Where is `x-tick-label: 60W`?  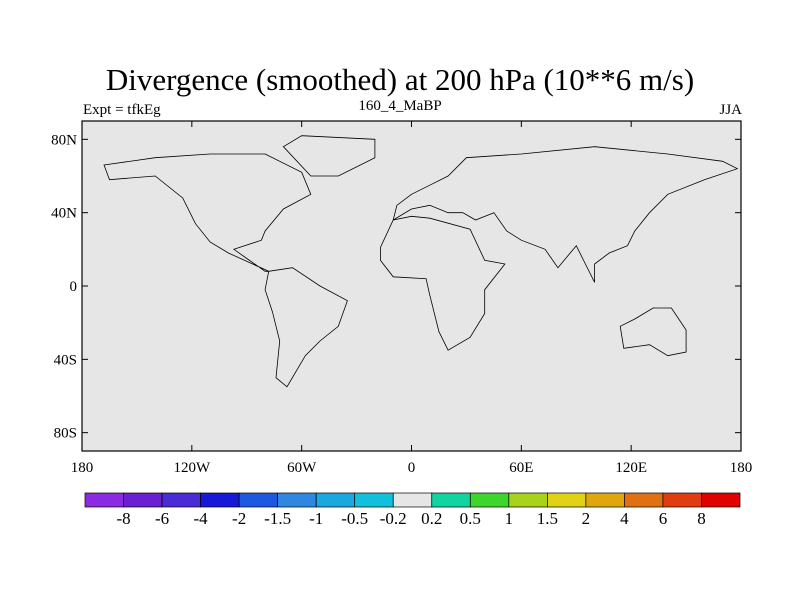
x-tick-label: 60W is located at coordinates (302, 468).